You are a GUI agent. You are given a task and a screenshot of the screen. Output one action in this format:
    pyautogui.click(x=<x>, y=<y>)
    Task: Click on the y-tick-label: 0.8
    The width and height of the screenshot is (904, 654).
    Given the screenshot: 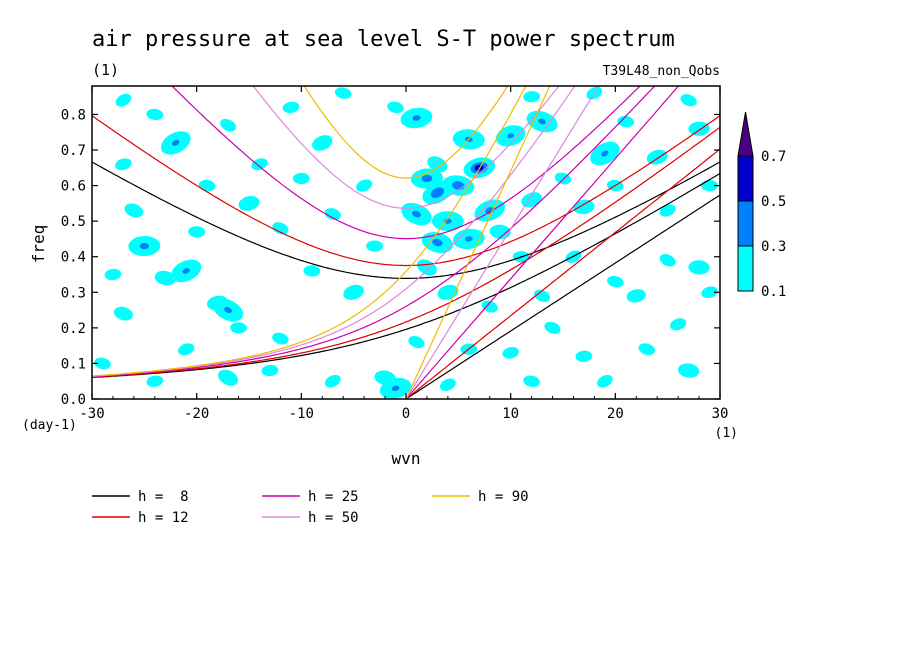 What is the action you would take?
    pyautogui.click(x=73, y=115)
    